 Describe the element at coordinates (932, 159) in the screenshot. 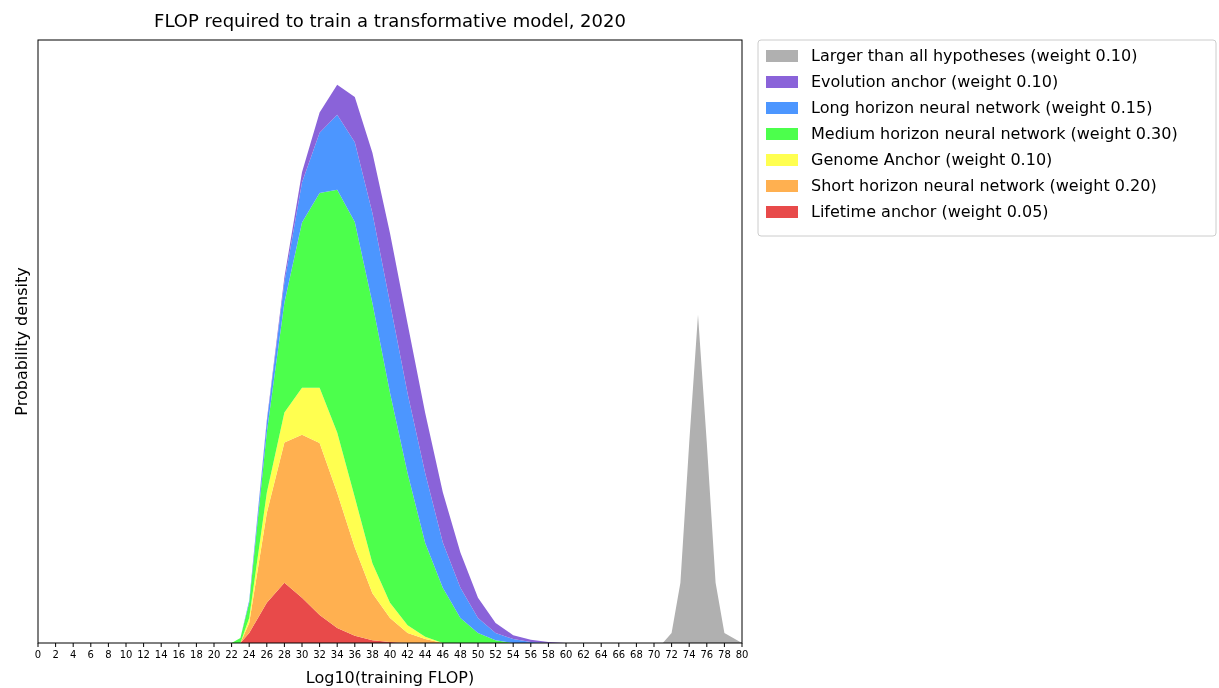

I see `legend-label: Genome Anchor (weight 0.10)` at that location.